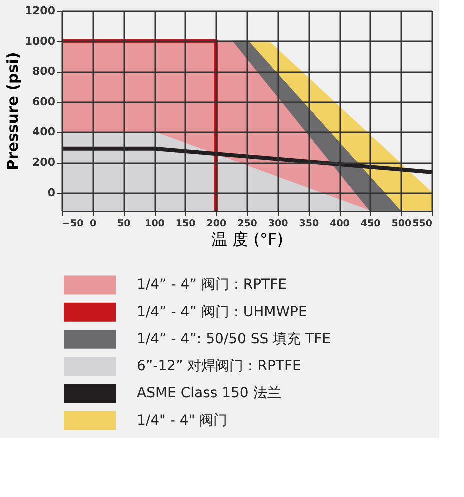 The width and height of the screenshot is (464, 497). Describe the element at coordinates (52, 193) in the screenshot. I see `y-tick-label: 0` at that location.